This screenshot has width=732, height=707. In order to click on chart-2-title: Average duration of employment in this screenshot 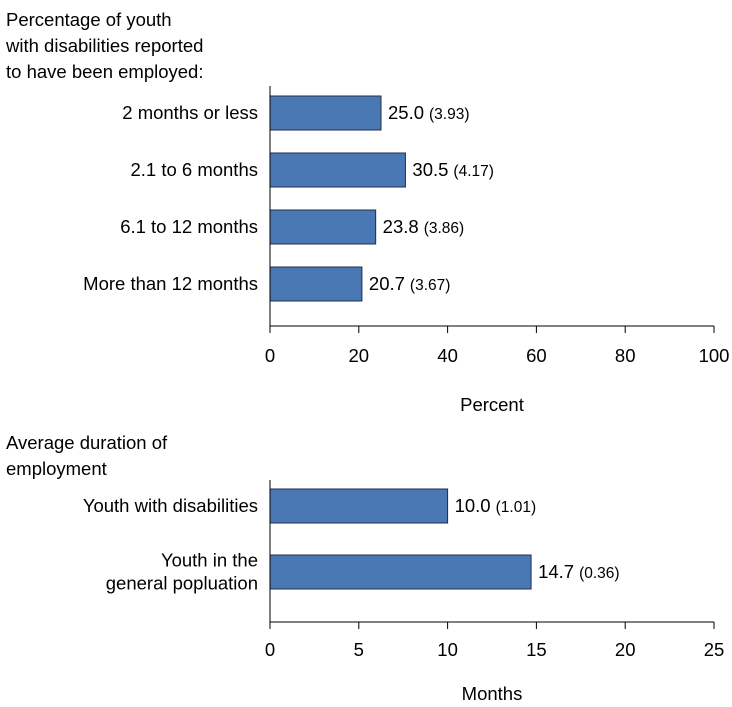, I will do `click(87, 455)`.